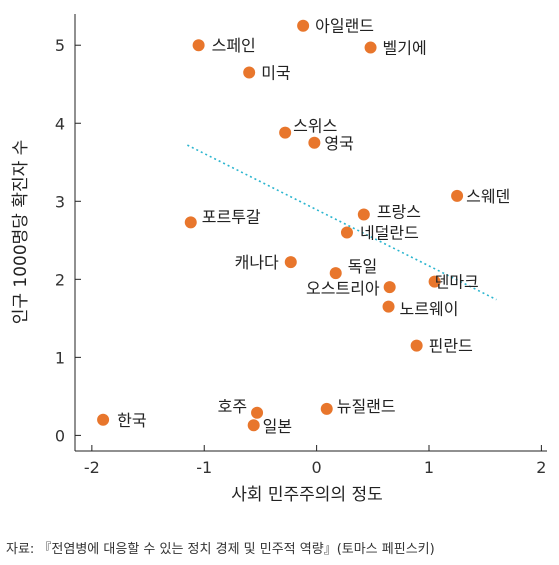 The image size is (559, 565). Describe the element at coordinates (232, 406) in the screenshot. I see `point-label: 호주` at that location.